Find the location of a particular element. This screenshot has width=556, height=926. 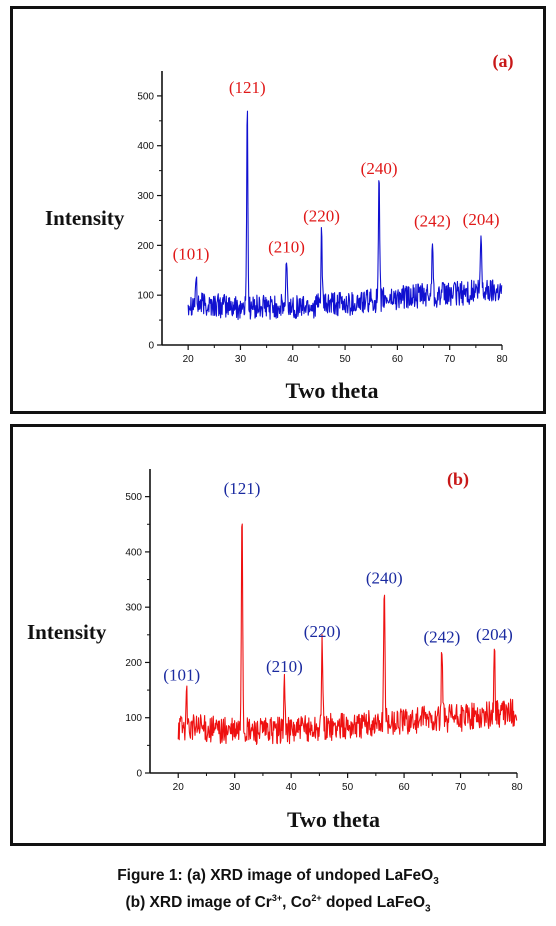

figure-caption-line2: (b) XRD image of Cr3+, Co2+ doped LaFeO3 is located at coordinates (278, 904).